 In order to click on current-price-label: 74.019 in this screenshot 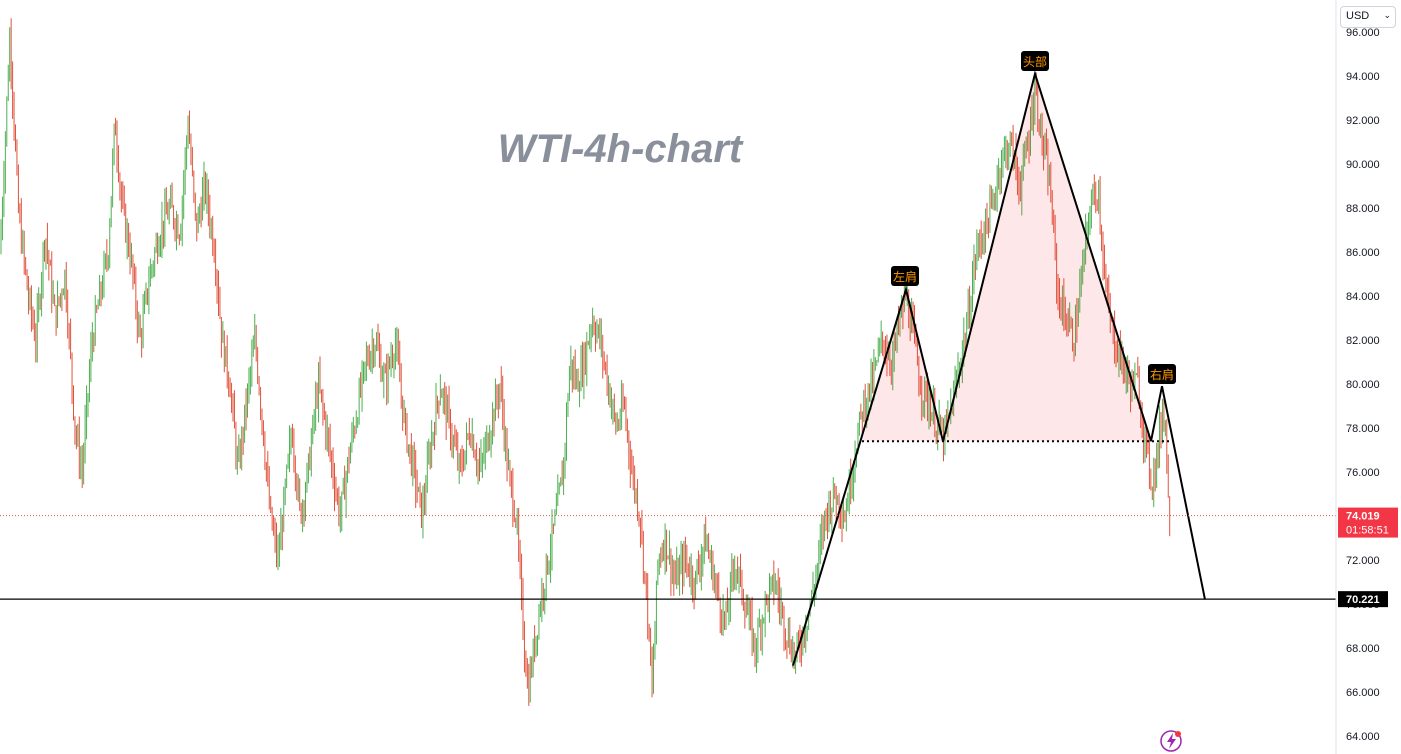, I will do `click(1363, 517)`.